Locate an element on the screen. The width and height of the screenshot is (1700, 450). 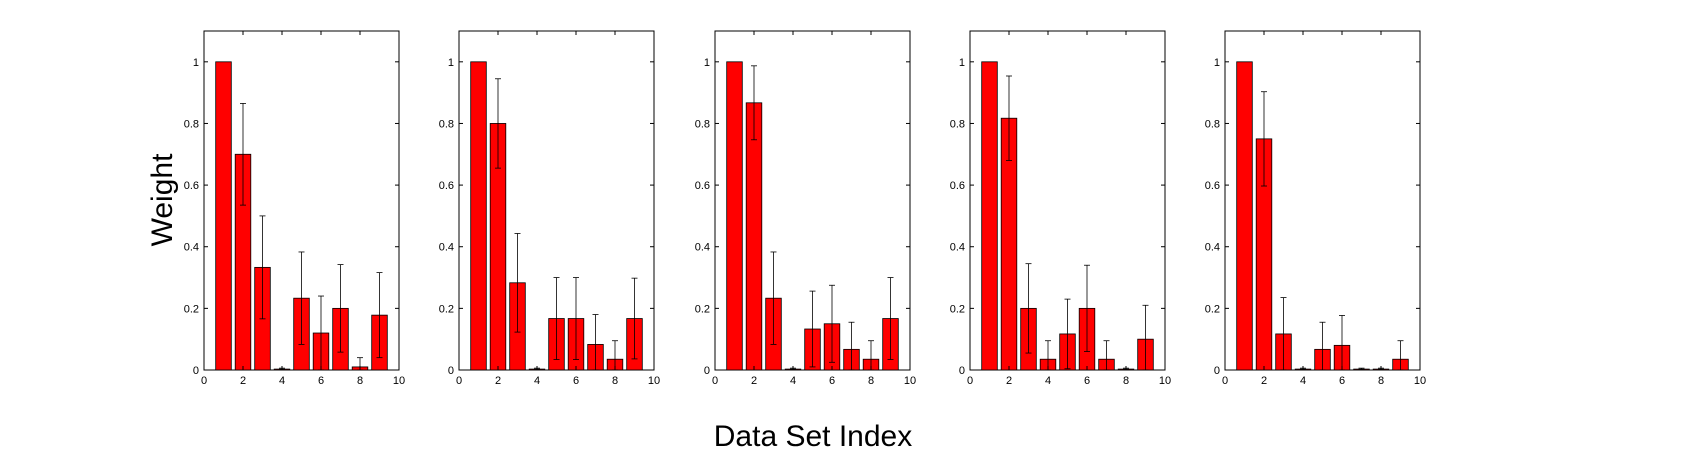
chart-panel-1: 0 2 4 6 8 10 0 0.2 0.4 0.6 0.8 1 is located at coordinates (294, 208).